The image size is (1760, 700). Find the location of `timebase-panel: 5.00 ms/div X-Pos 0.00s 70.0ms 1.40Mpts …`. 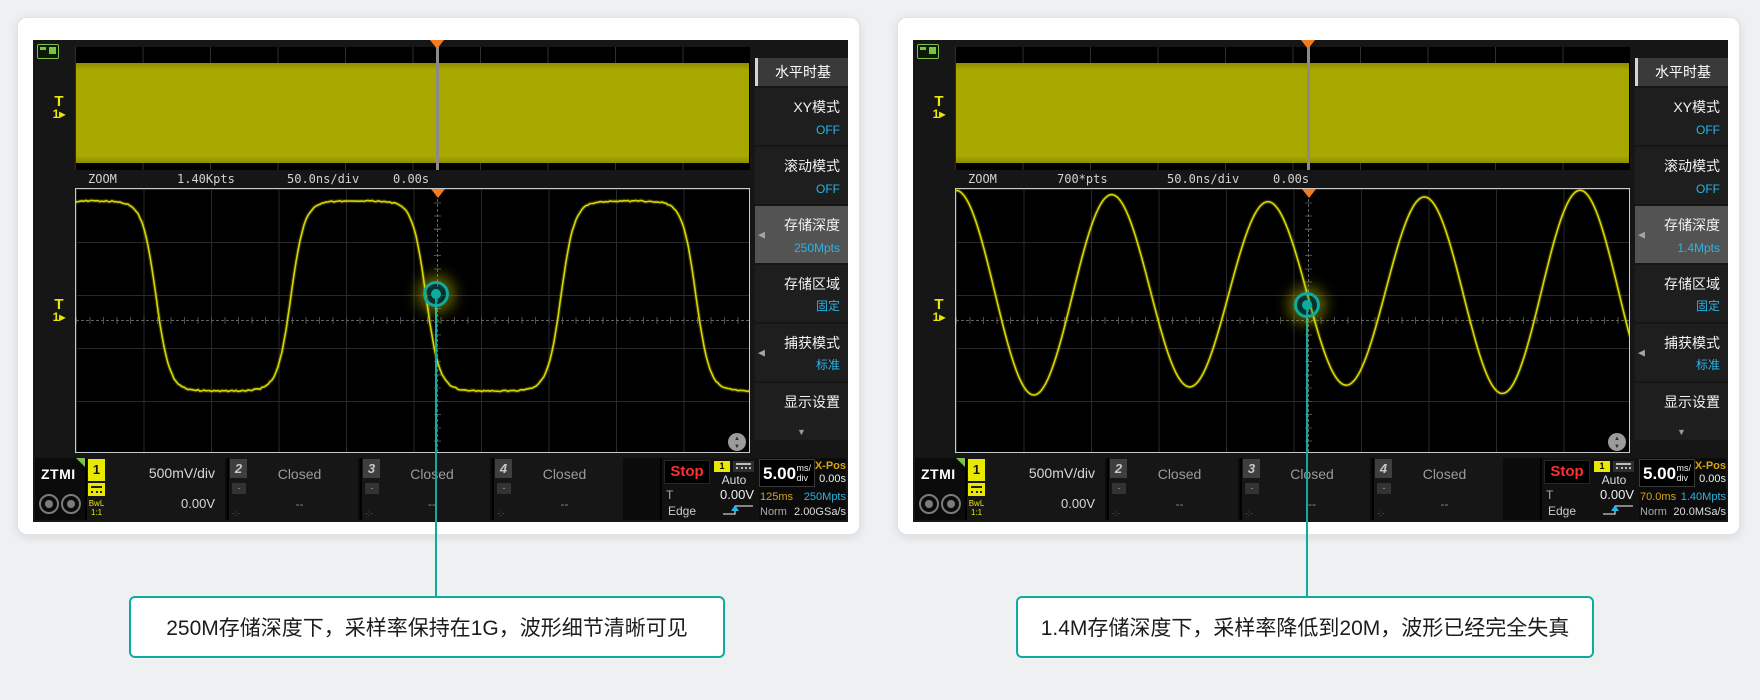

timebase-panel: 5.00 ms/div X-Pos 0.00s 70.0ms 1.40Mpts … is located at coordinates (1682, 489).